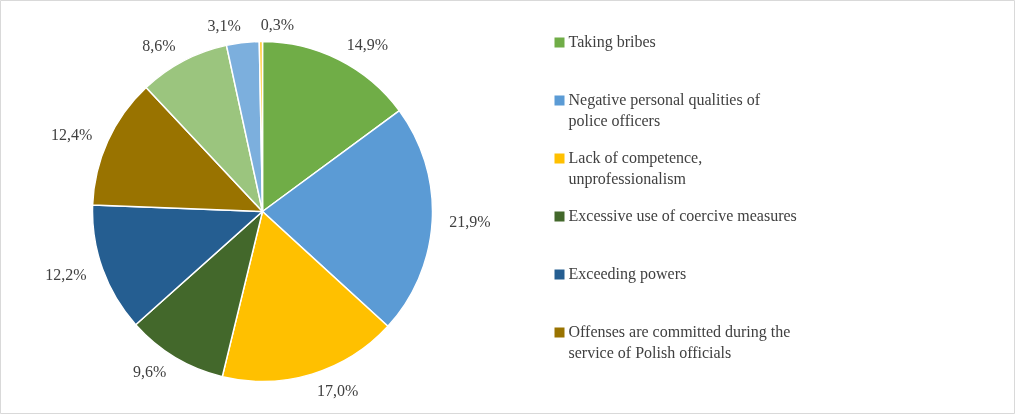 The height and width of the screenshot is (414, 1015). What do you see at coordinates (224, 26) in the screenshot?
I see `data-label: 3,1%` at bounding box center [224, 26].